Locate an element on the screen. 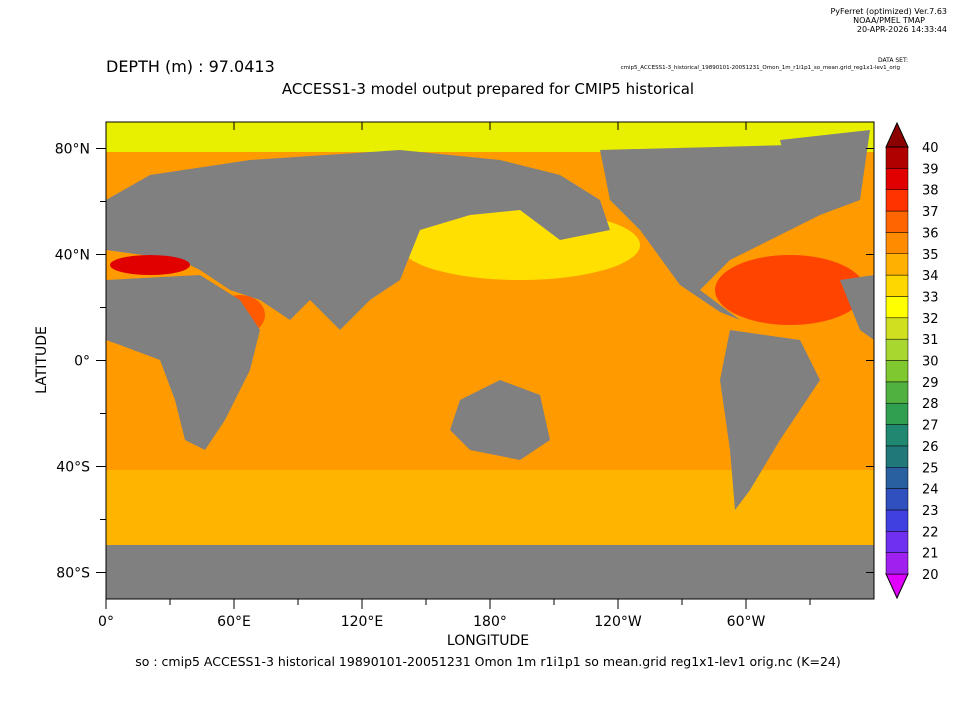 Image resolution: width=961 pixels, height=720 pixels. x-tick-label: 60°E is located at coordinates (234, 622).